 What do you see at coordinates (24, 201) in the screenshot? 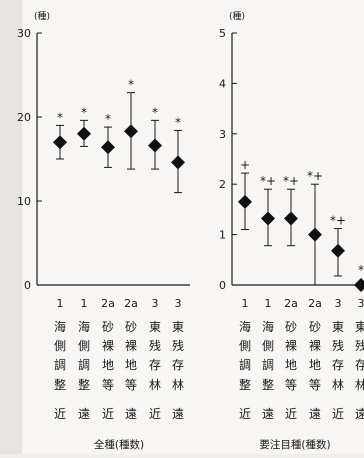
I see `panel-1-y-tick-label: 10` at bounding box center [24, 201].